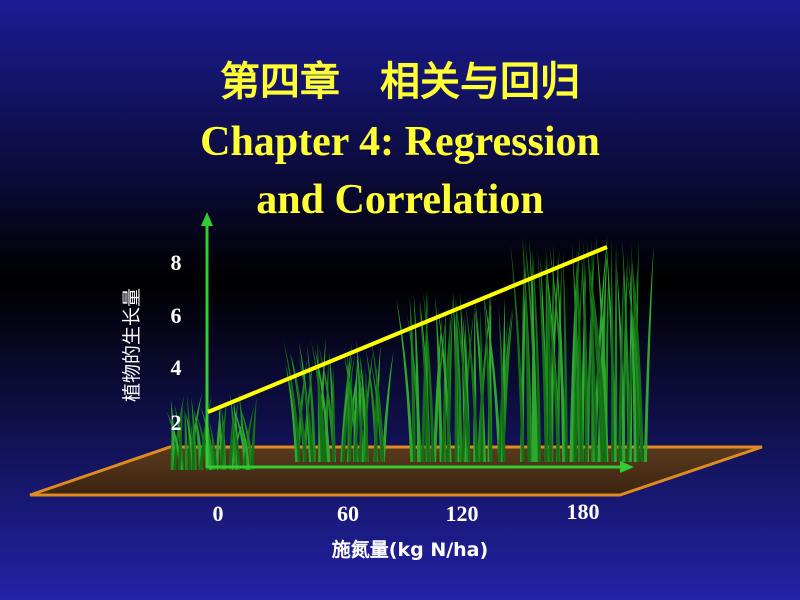  What do you see at coordinates (462, 513) in the screenshot?
I see `x-tick-label: 120` at bounding box center [462, 513].